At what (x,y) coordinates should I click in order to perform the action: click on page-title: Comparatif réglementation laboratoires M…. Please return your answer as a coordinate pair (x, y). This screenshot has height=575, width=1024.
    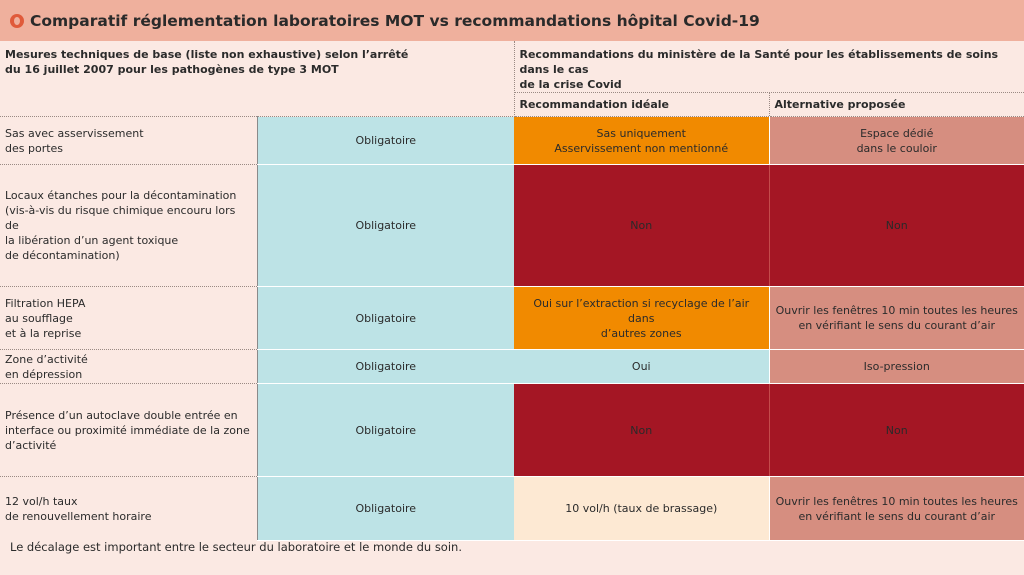
    Looking at the image, I should click on (395, 20).